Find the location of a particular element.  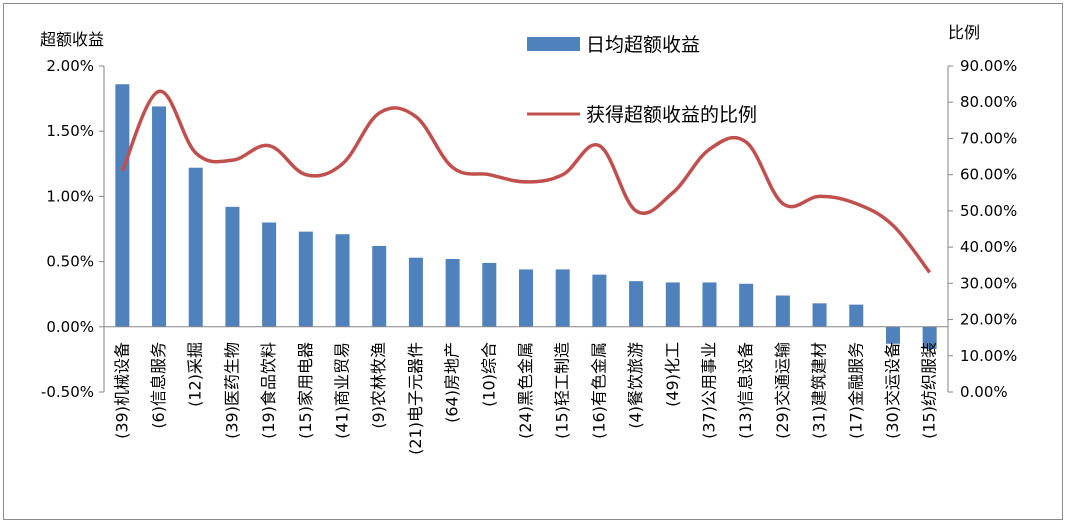

right-tick-label: 0.00% is located at coordinates (984, 392).